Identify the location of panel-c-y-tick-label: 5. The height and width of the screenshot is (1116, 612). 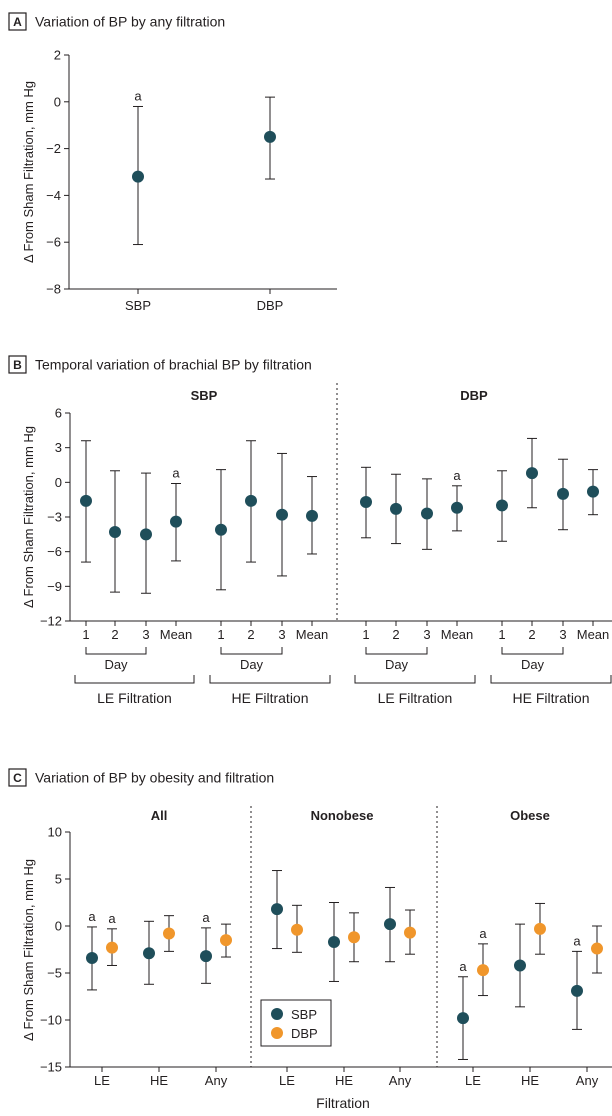
(58, 879).